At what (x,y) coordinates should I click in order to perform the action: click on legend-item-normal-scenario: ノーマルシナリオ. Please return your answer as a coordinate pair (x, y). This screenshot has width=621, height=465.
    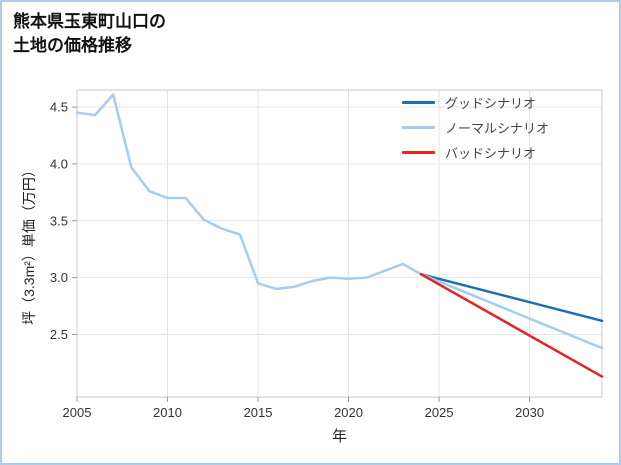
    Looking at the image, I should click on (475, 127).